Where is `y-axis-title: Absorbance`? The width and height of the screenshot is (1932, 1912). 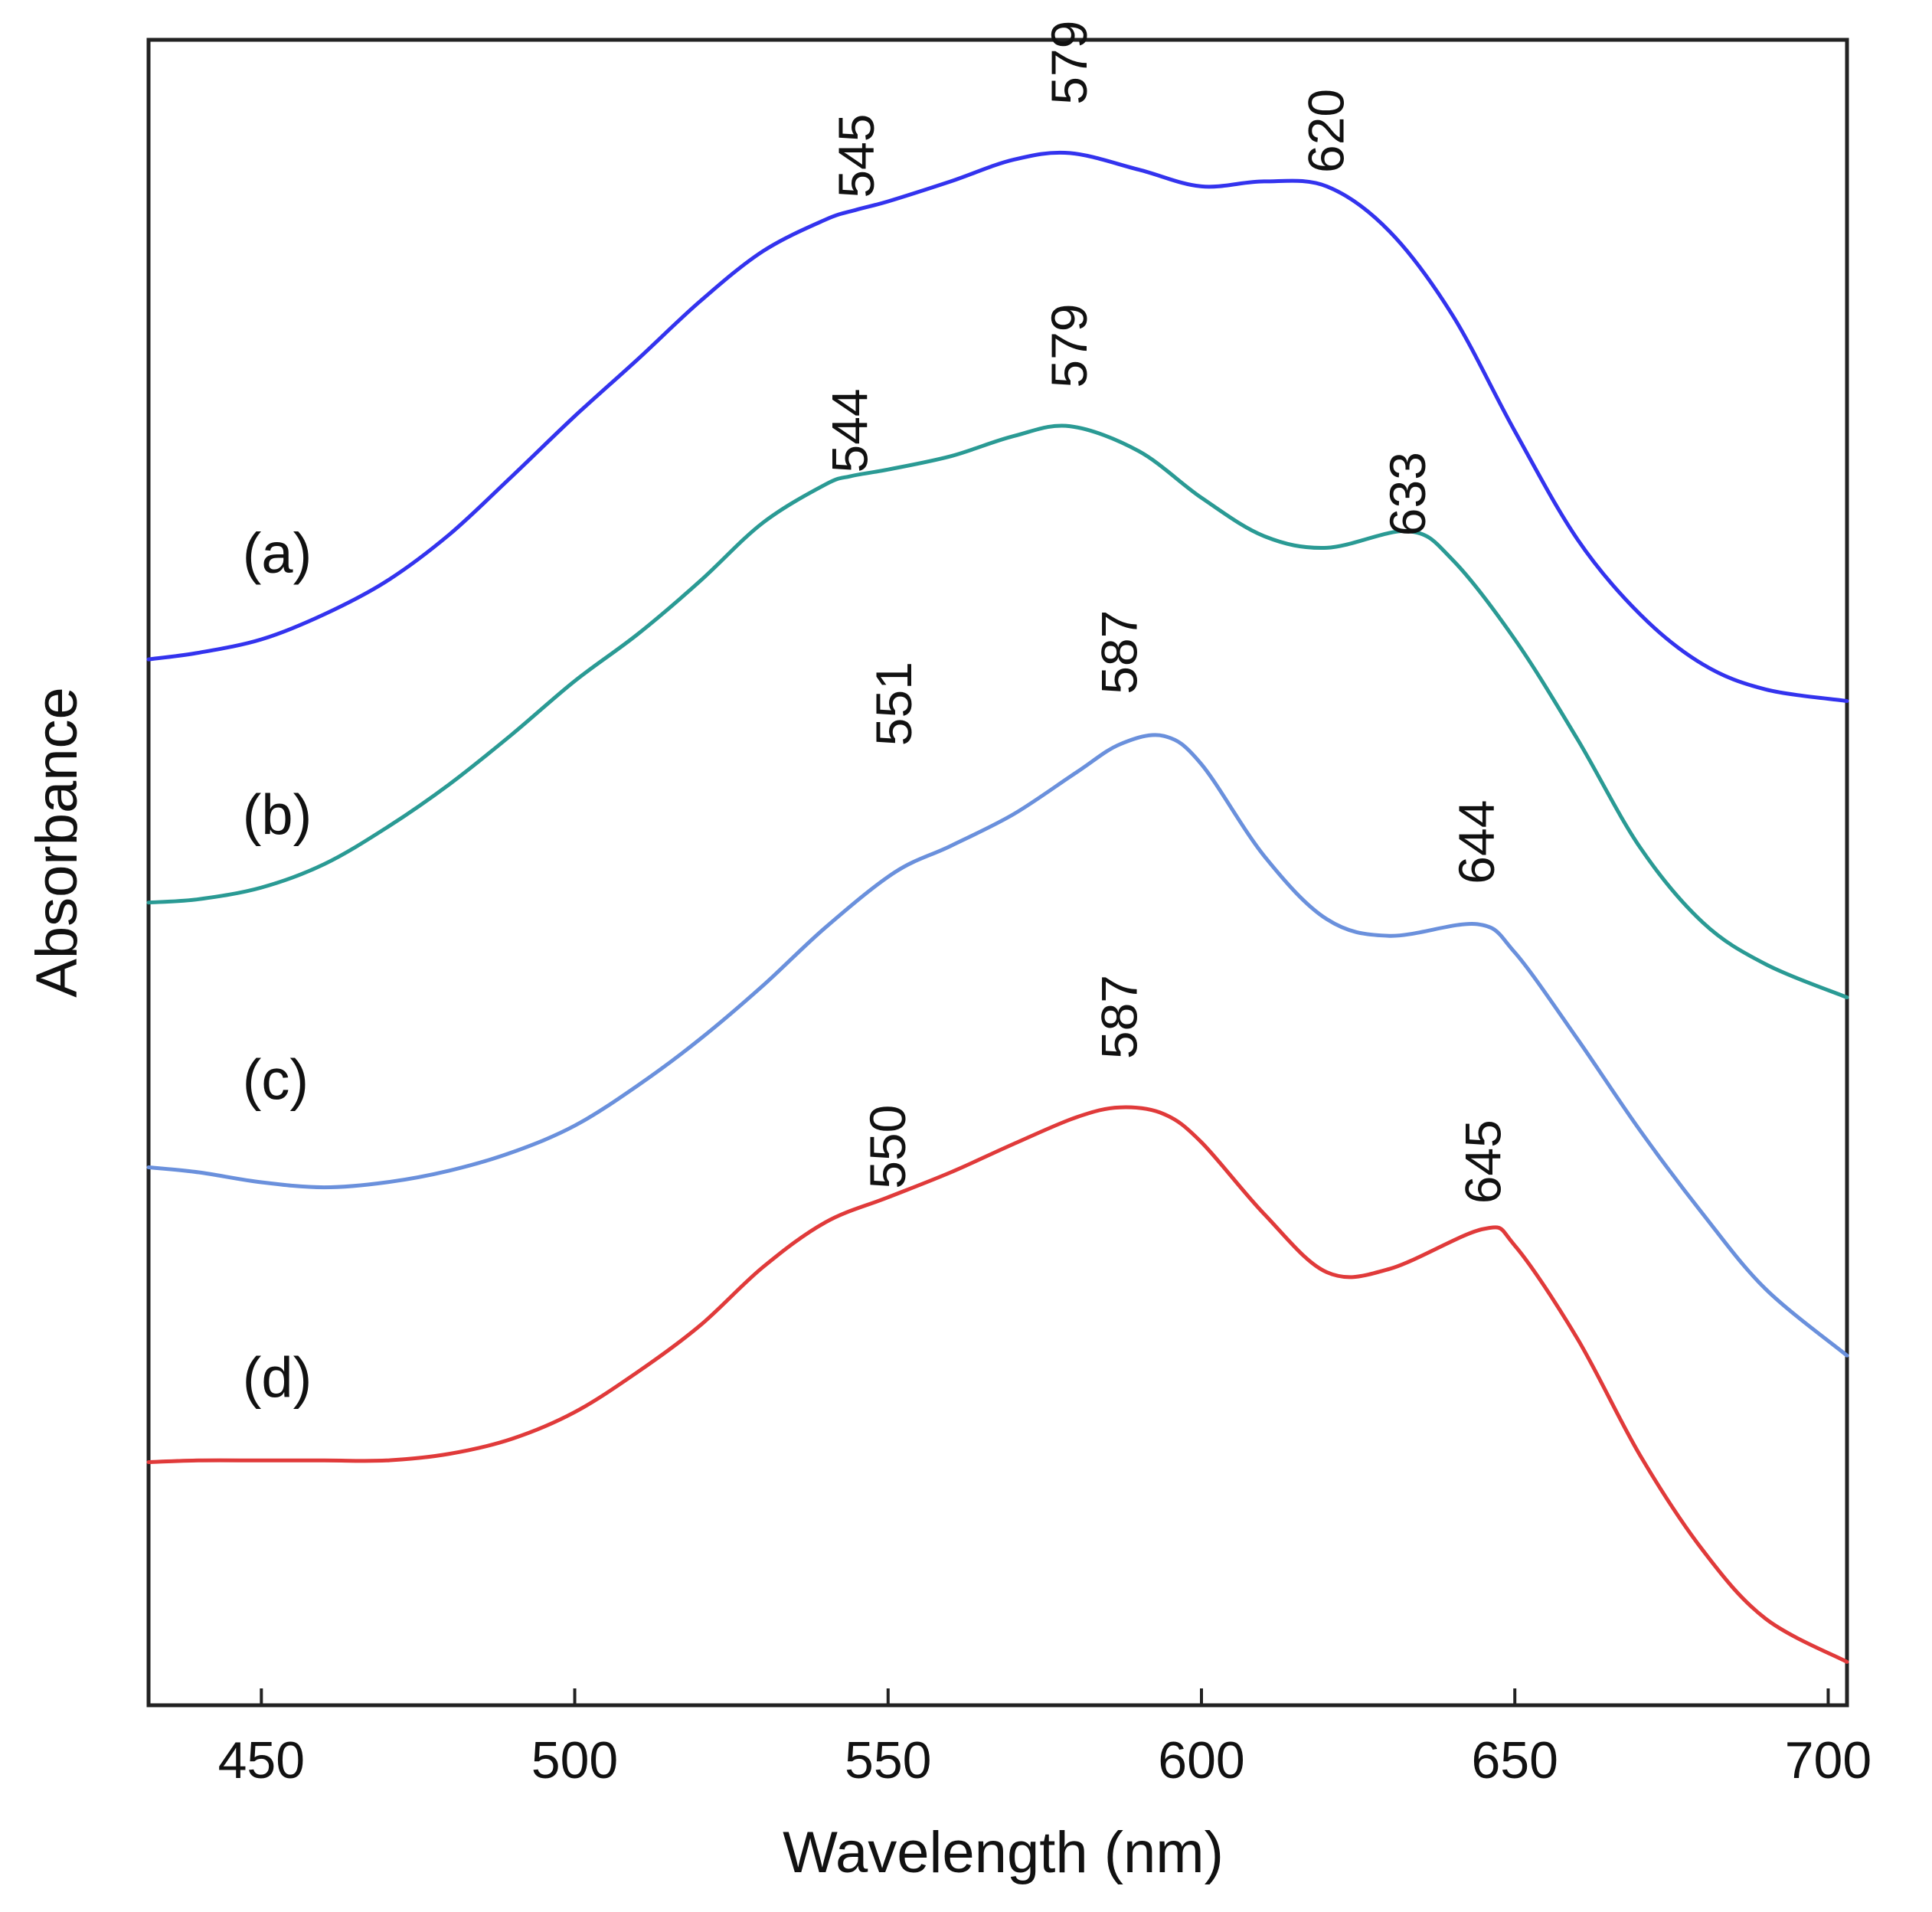
y-axis-title: Absorbance is located at coordinates (57, 843).